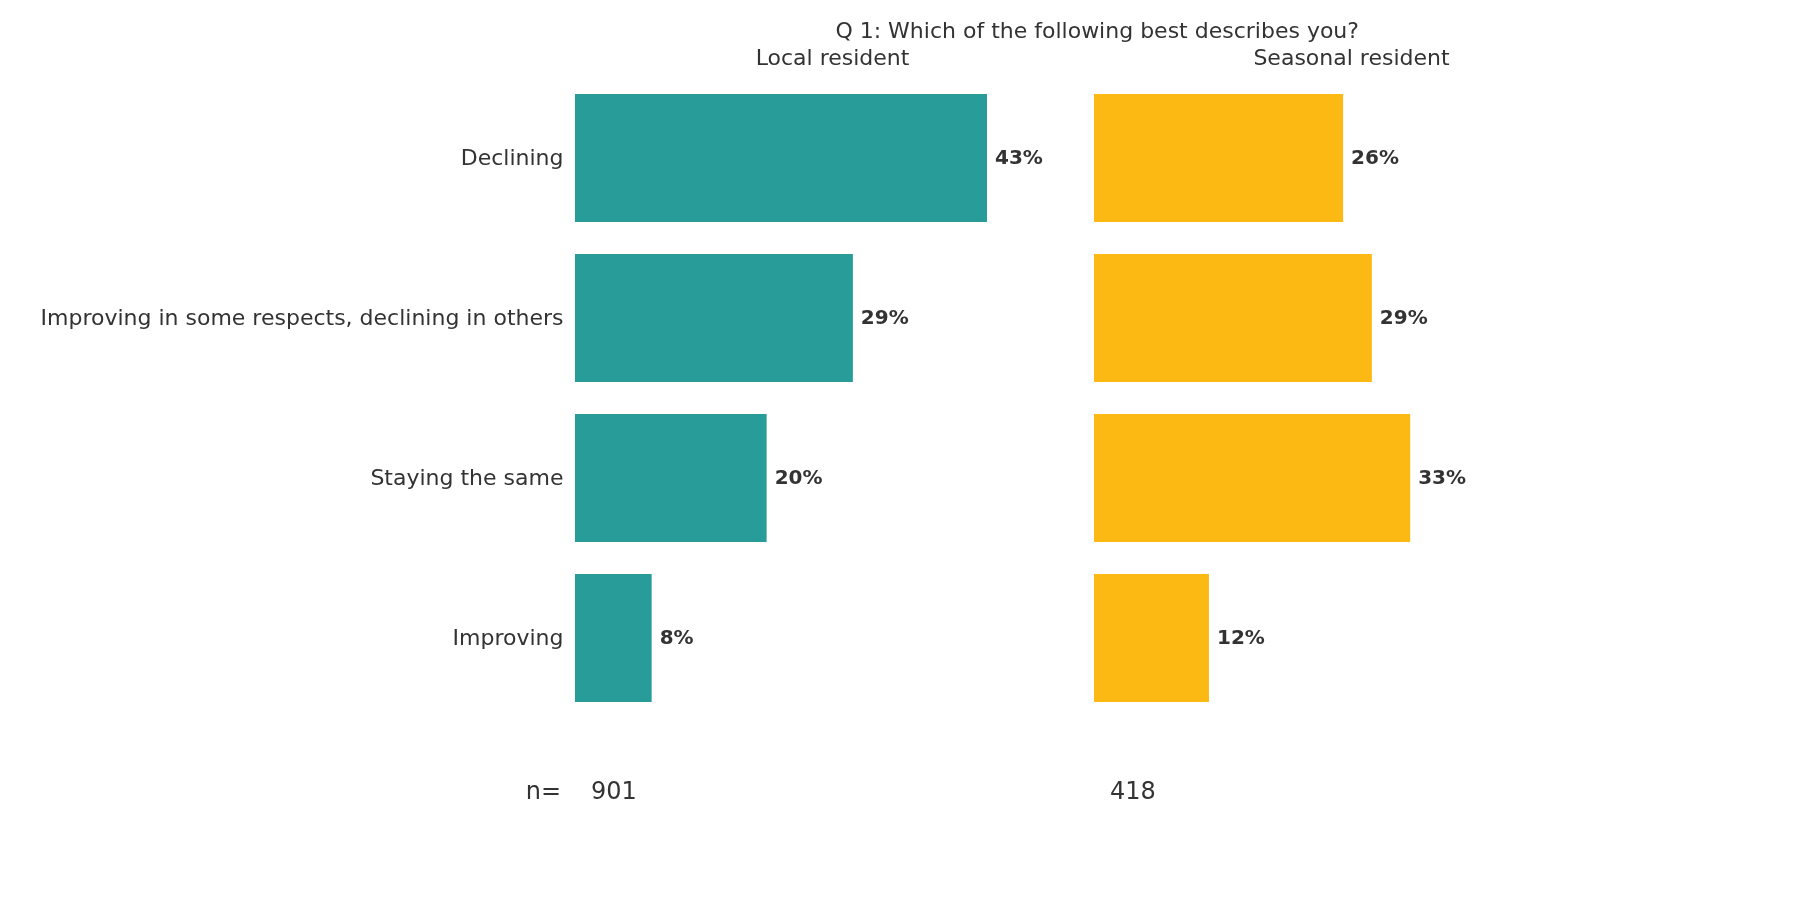  I want to click on data-label: 20%, so click(798, 477).